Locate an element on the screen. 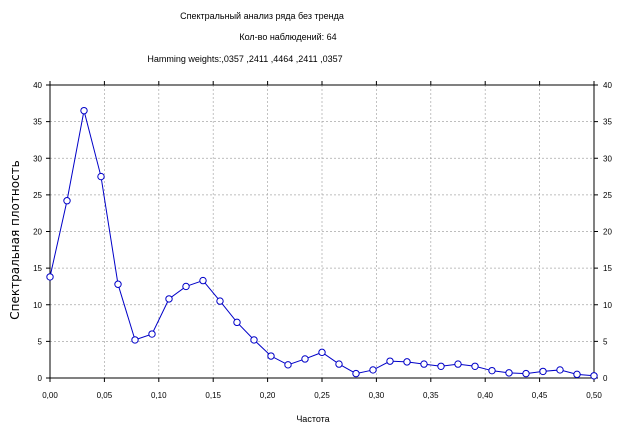 Image resolution: width=631 pixels, height=435 pixels. y-tick-label-left: 20 is located at coordinates (37, 232).